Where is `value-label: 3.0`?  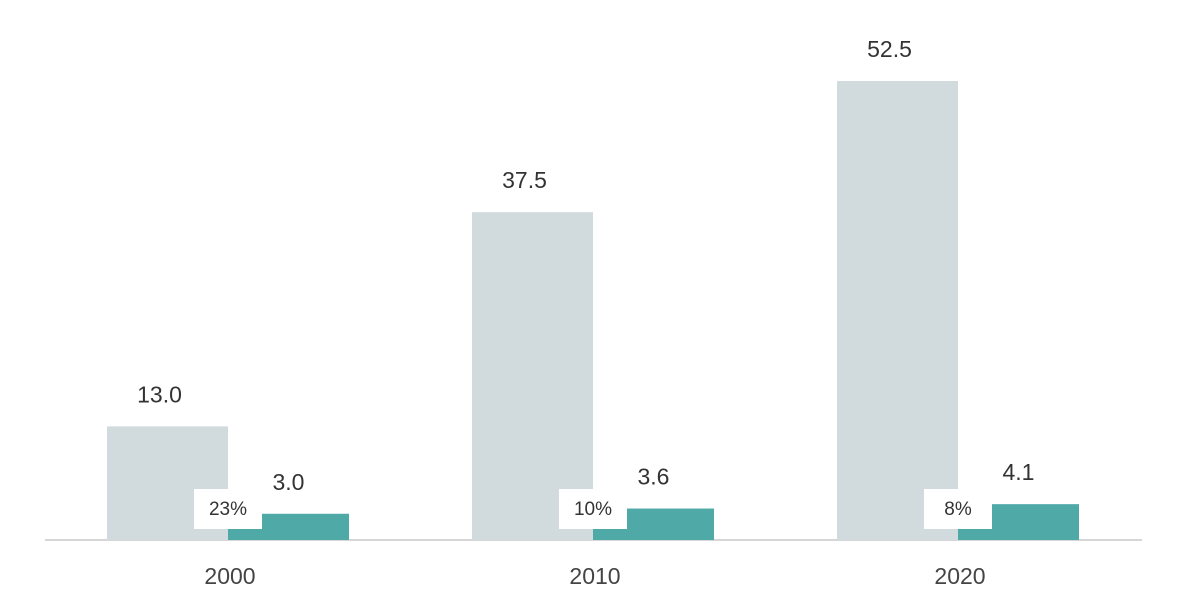 value-label: 3.0 is located at coordinates (289, 482).